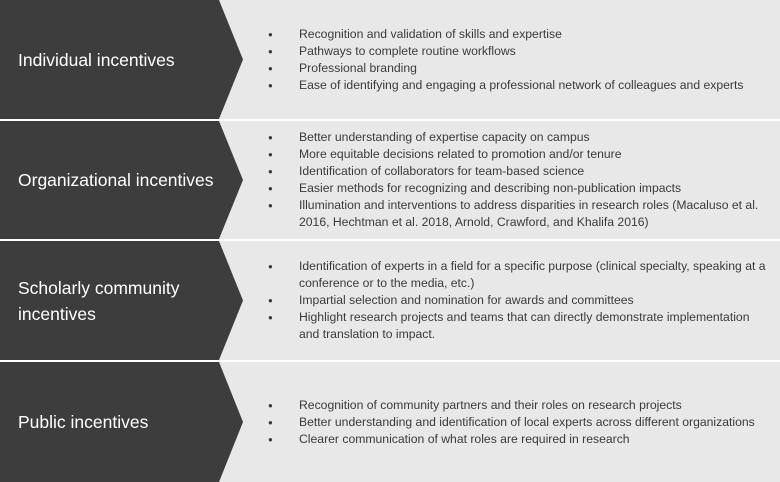 This screenshot has width=780, height=482. I want to click on list-item: Pathways to complete routine workflows, so click(517, 51).